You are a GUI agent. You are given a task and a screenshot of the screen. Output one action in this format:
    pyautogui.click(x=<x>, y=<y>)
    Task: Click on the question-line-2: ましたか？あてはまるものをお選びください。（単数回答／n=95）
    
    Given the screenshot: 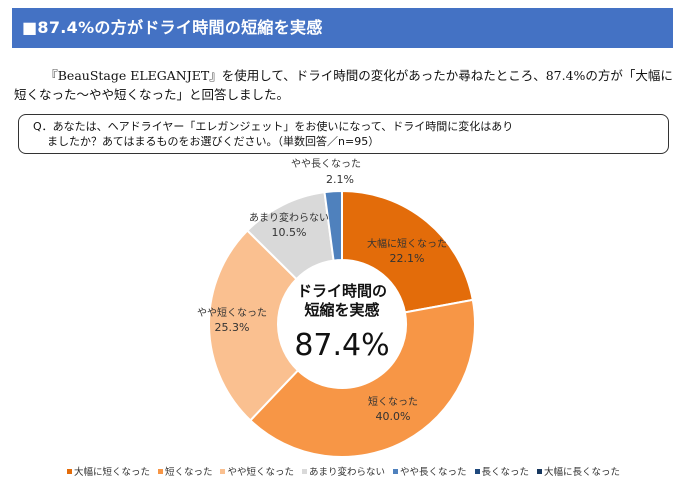 What is the action you would take?
    pyautogui.click(x=213, y=141)
    